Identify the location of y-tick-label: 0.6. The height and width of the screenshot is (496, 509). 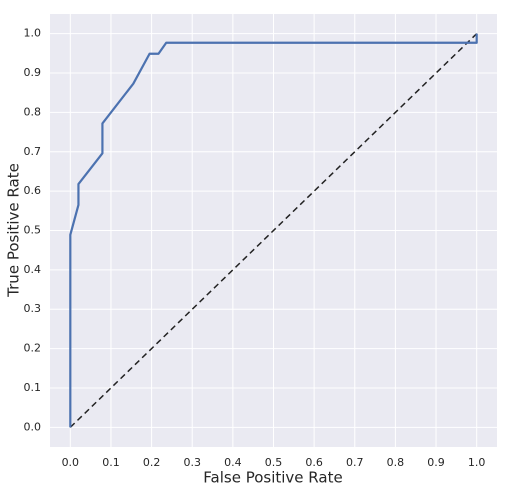
(33, 190).